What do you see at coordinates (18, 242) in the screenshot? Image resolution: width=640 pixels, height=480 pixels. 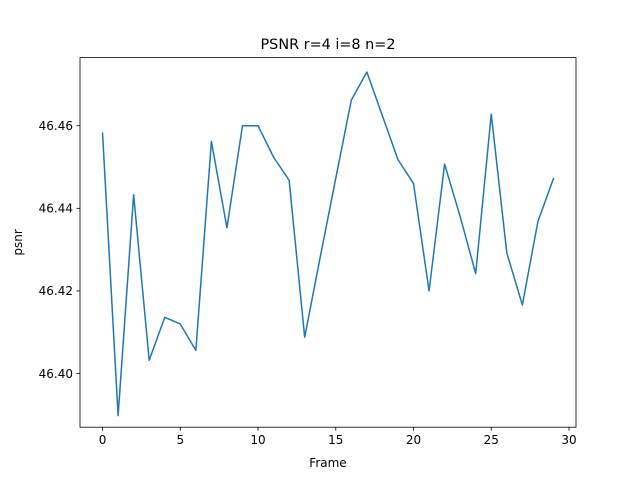 I see `y-axis-label: psnr` at bounding box center [18, 242].